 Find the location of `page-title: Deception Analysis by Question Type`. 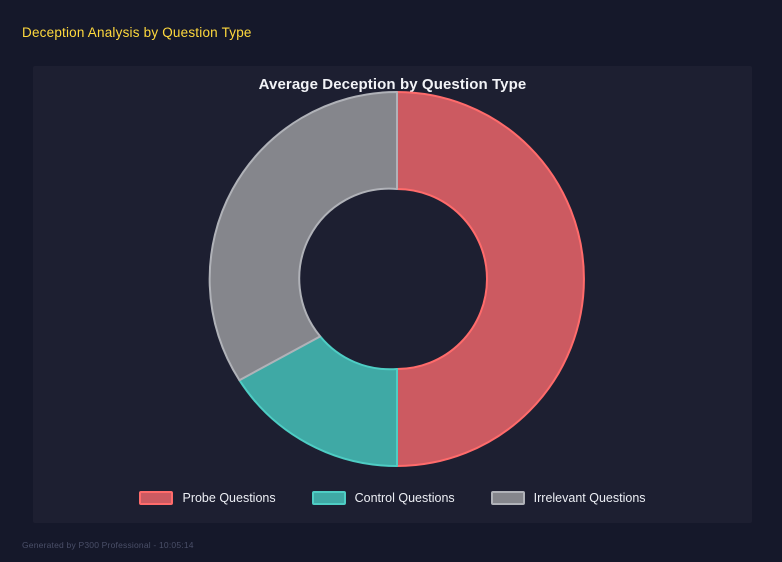

page-title: Deception Analysis by Question Type is located at coordinates (137, 32).